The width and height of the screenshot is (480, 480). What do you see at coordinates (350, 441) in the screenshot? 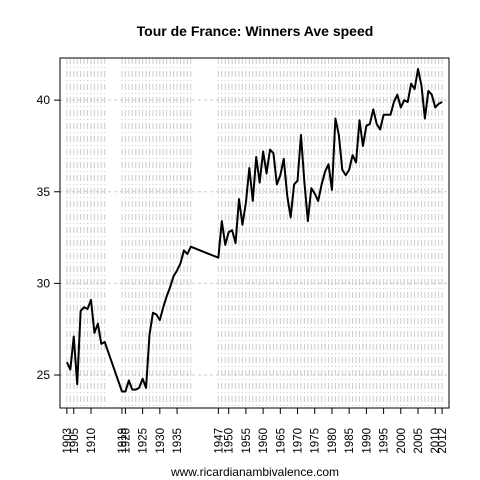
I see `x-tick-label: 1985` at bounding box center [350, 441].